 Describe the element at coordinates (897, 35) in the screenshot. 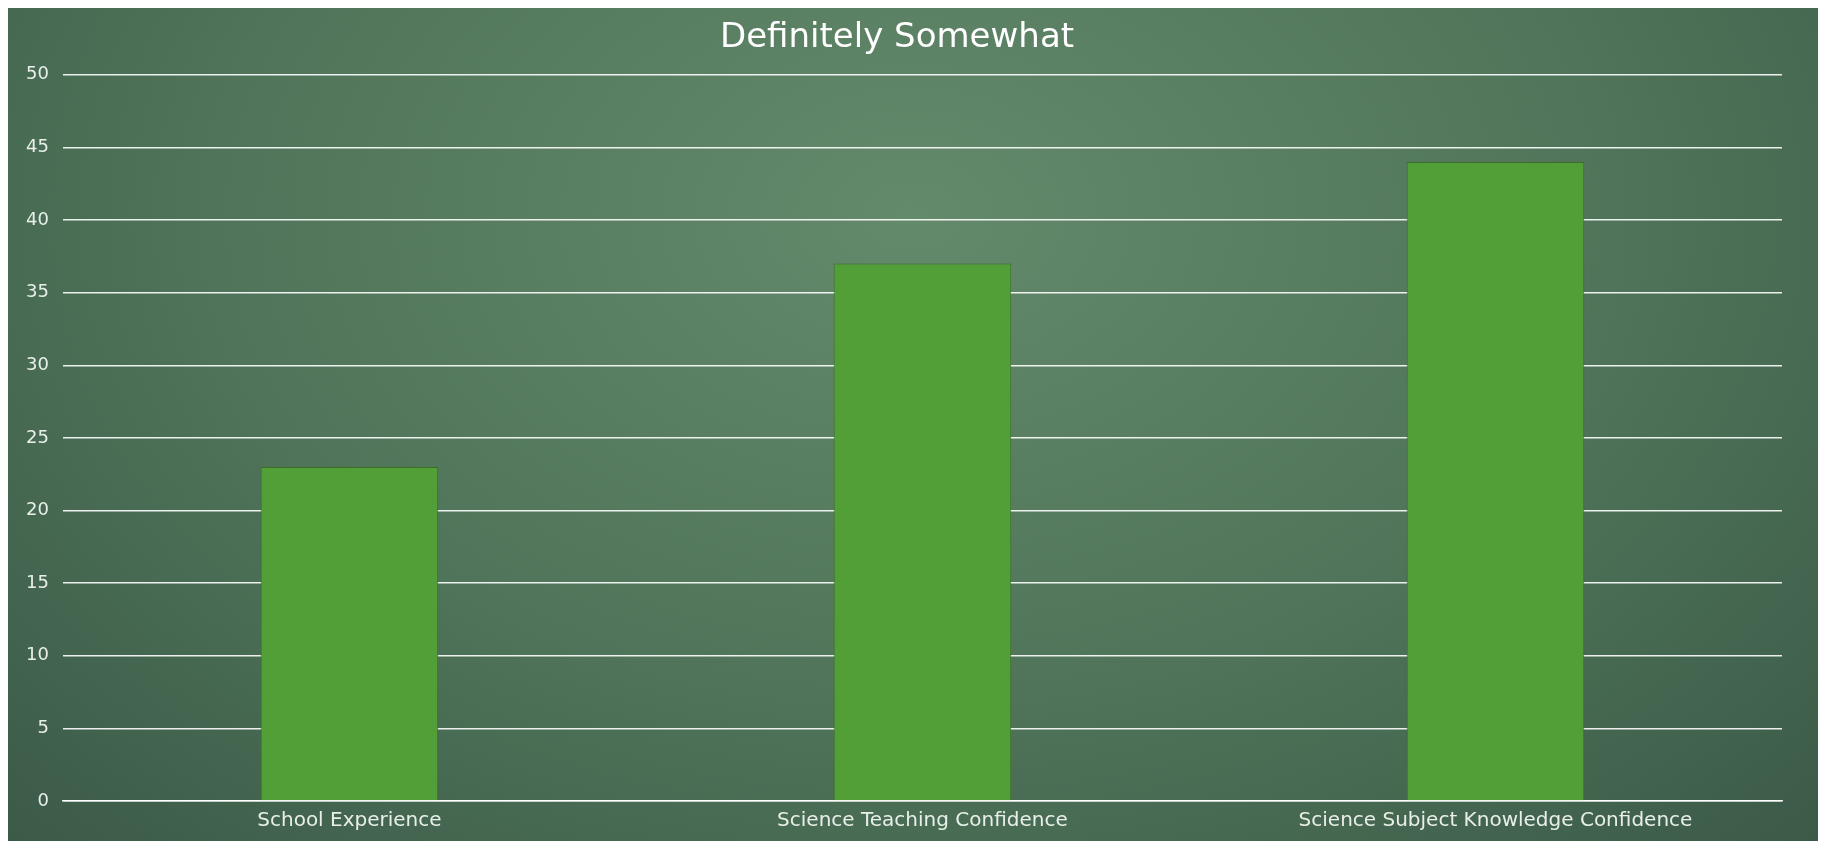

I see `chart-title: Definitely Somewhat` at that location.